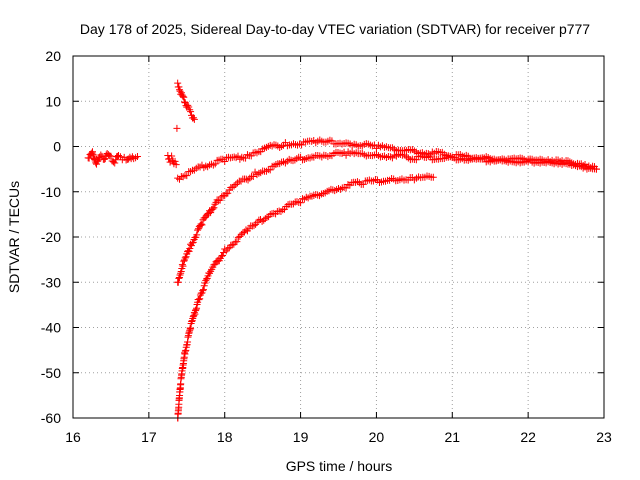 This screenshot has height=480, width=640. I want to click on y-axis-label: SDTVAR / TECUs, so click(14, 237).